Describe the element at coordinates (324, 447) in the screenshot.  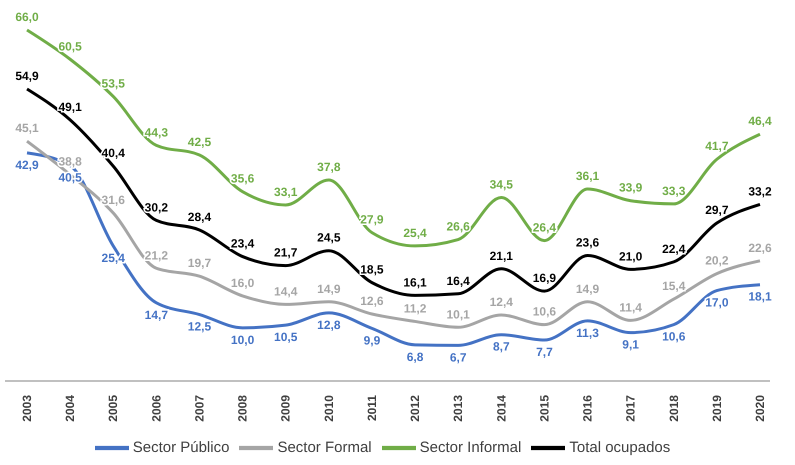
I see `legend-label: Sector Formal` at that location.